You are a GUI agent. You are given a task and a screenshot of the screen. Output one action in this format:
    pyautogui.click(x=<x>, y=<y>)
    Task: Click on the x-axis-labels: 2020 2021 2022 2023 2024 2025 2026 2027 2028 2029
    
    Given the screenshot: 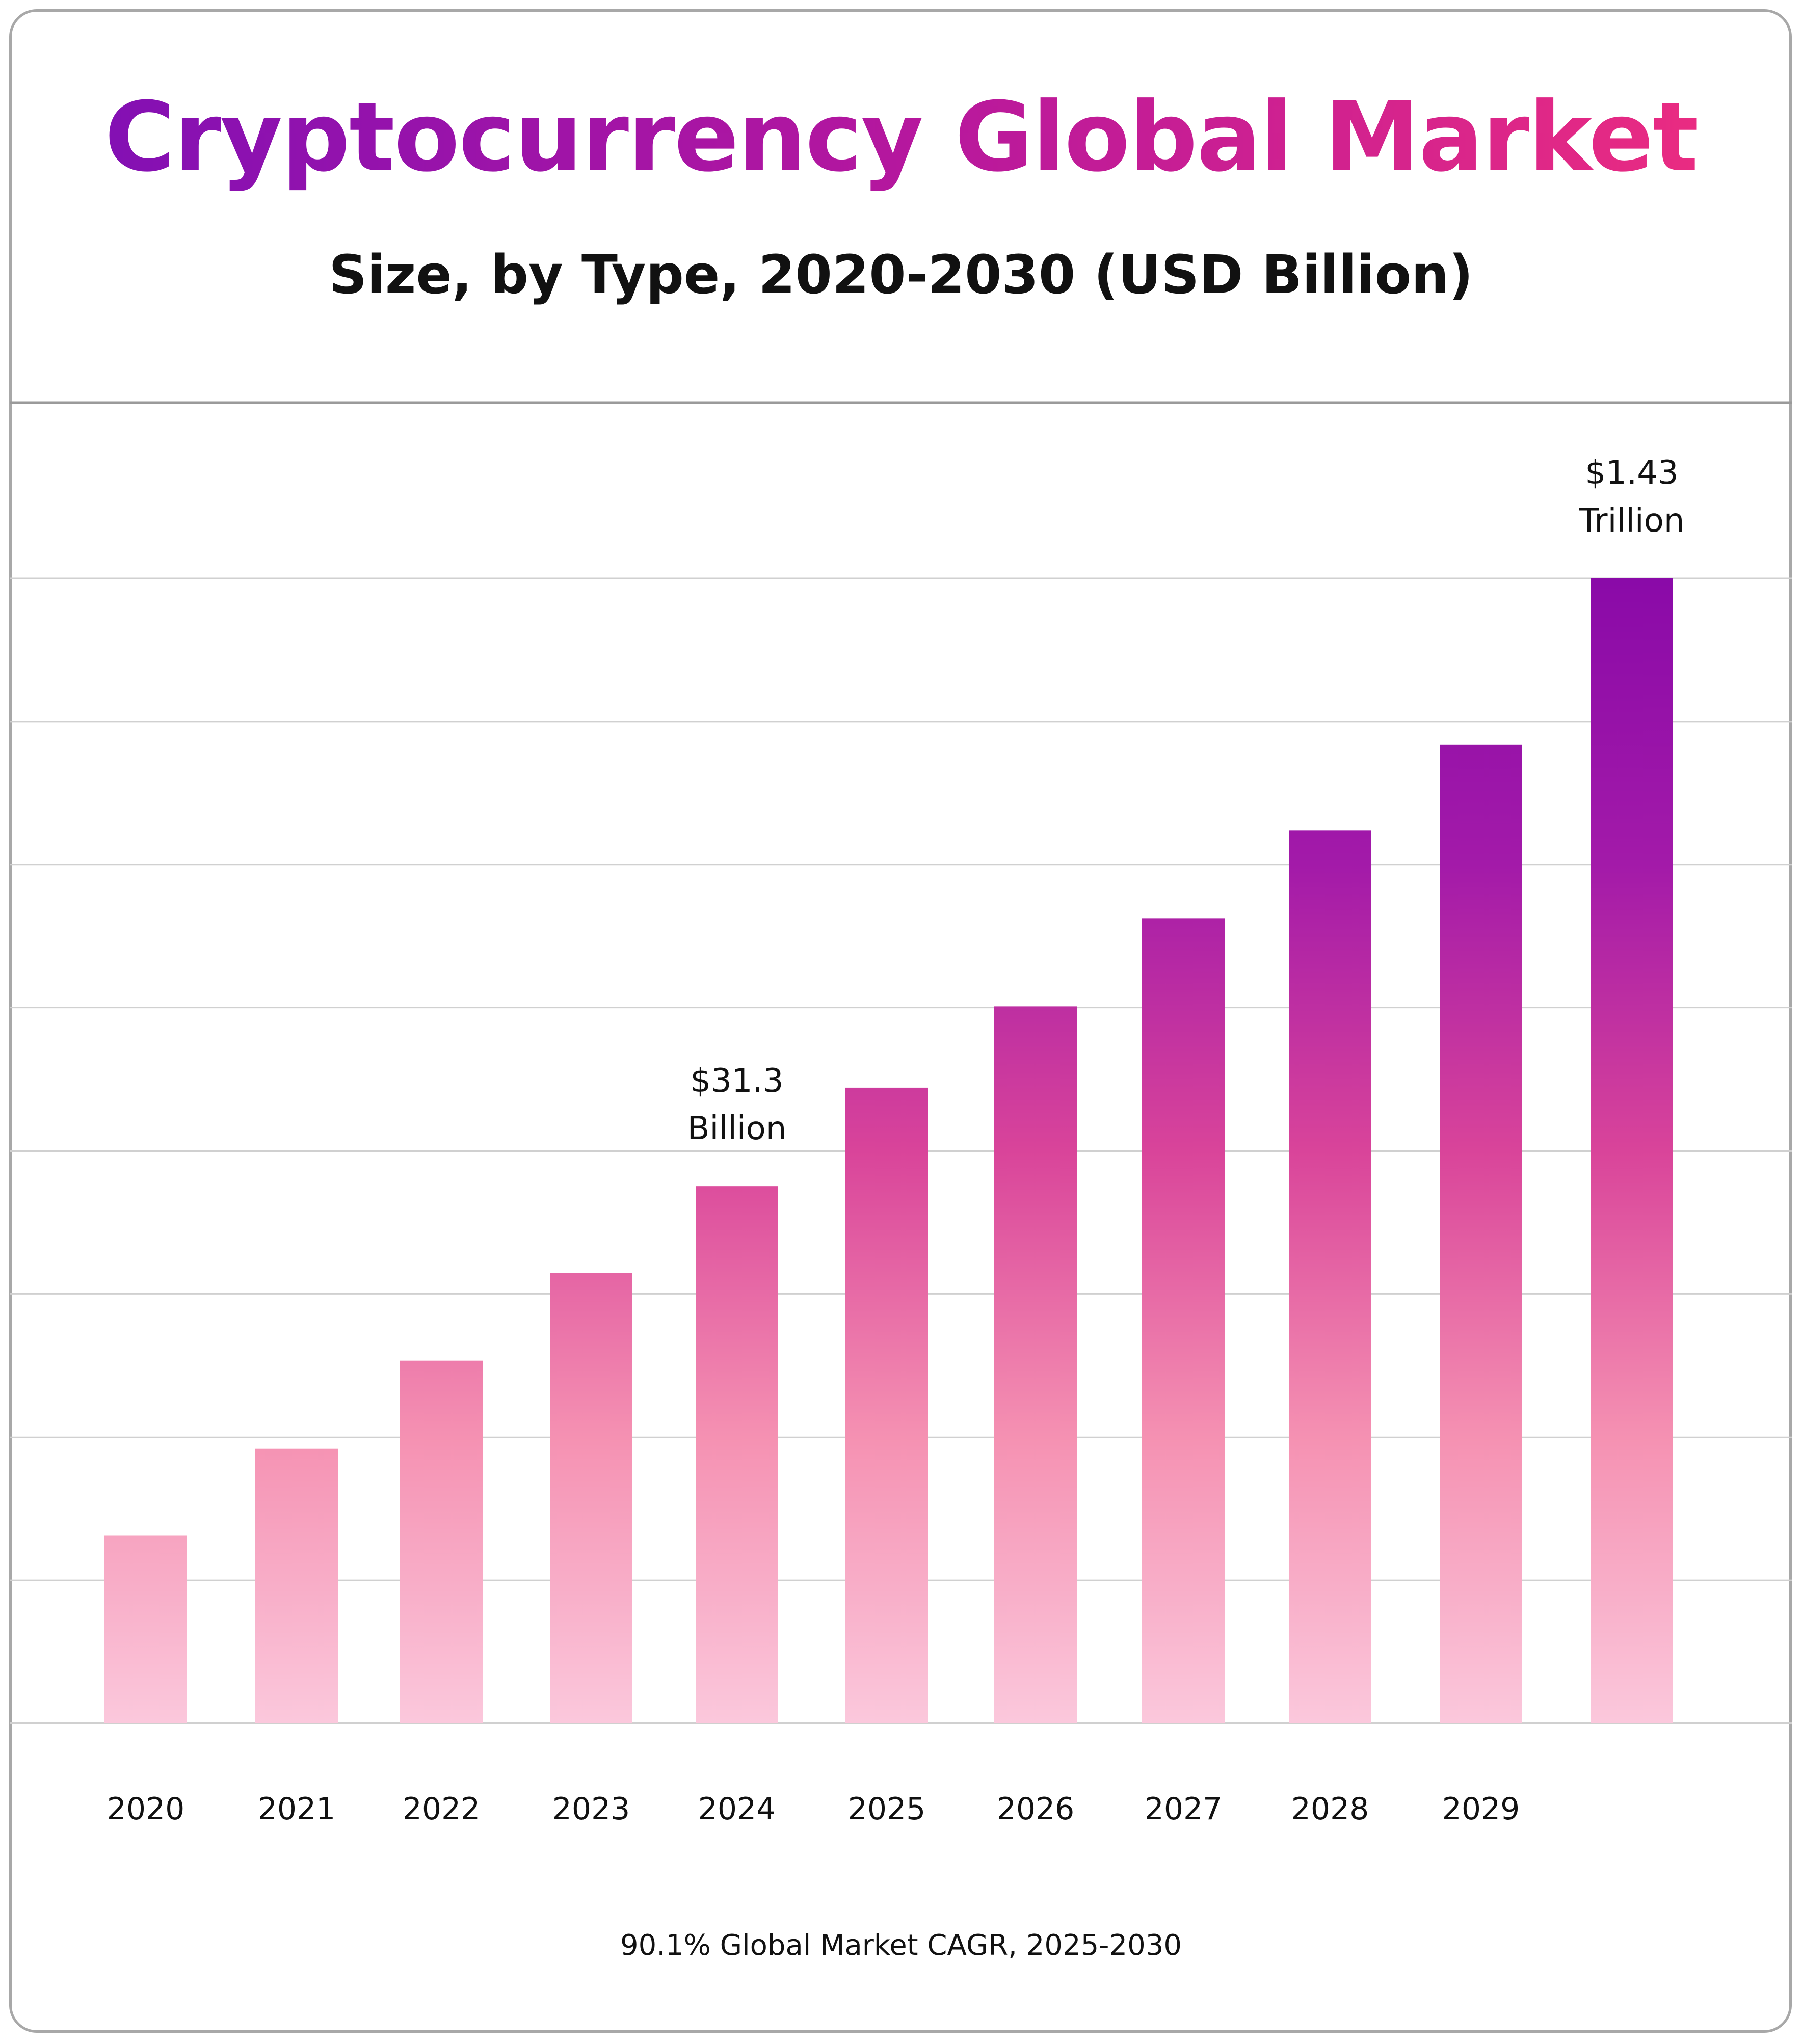 What is the action you would take?
    pyautogui.click(x=813, y=1809)
    